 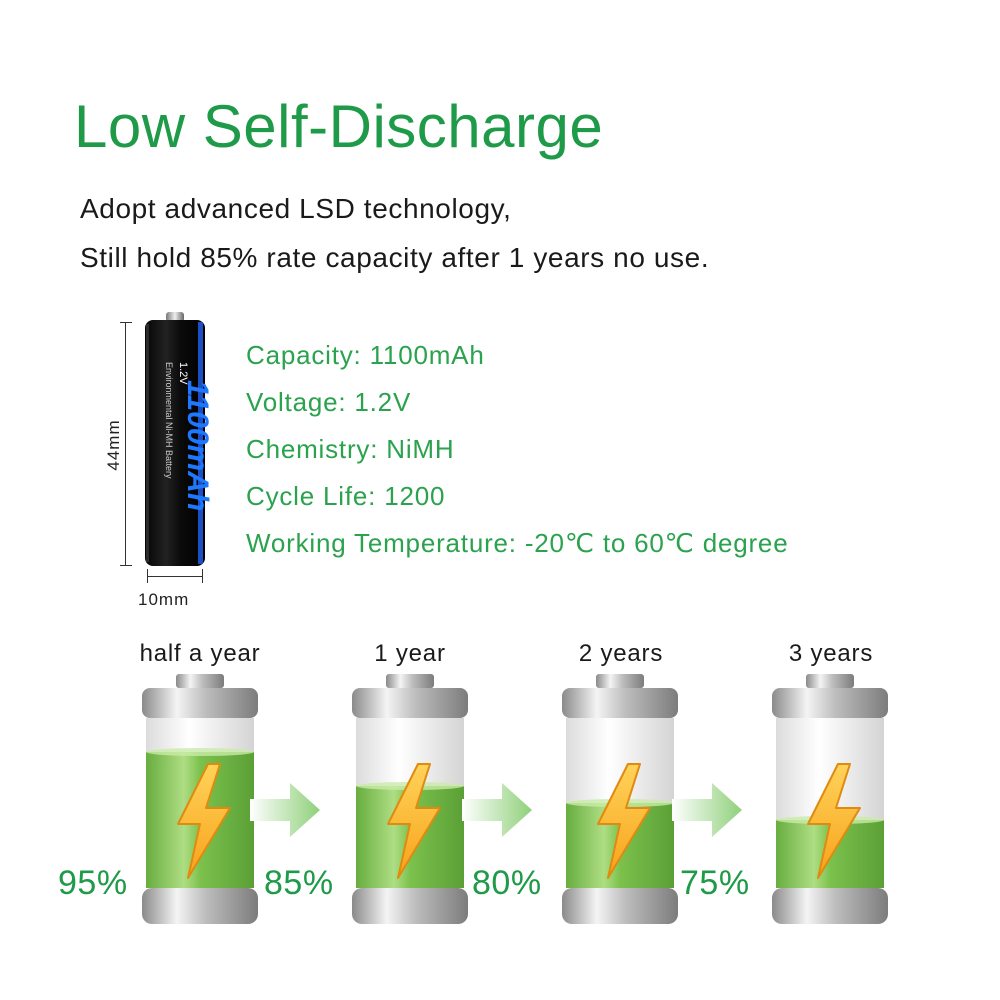 I want to click on period-label-2-years: 2 years, so click(x=621, y=653).